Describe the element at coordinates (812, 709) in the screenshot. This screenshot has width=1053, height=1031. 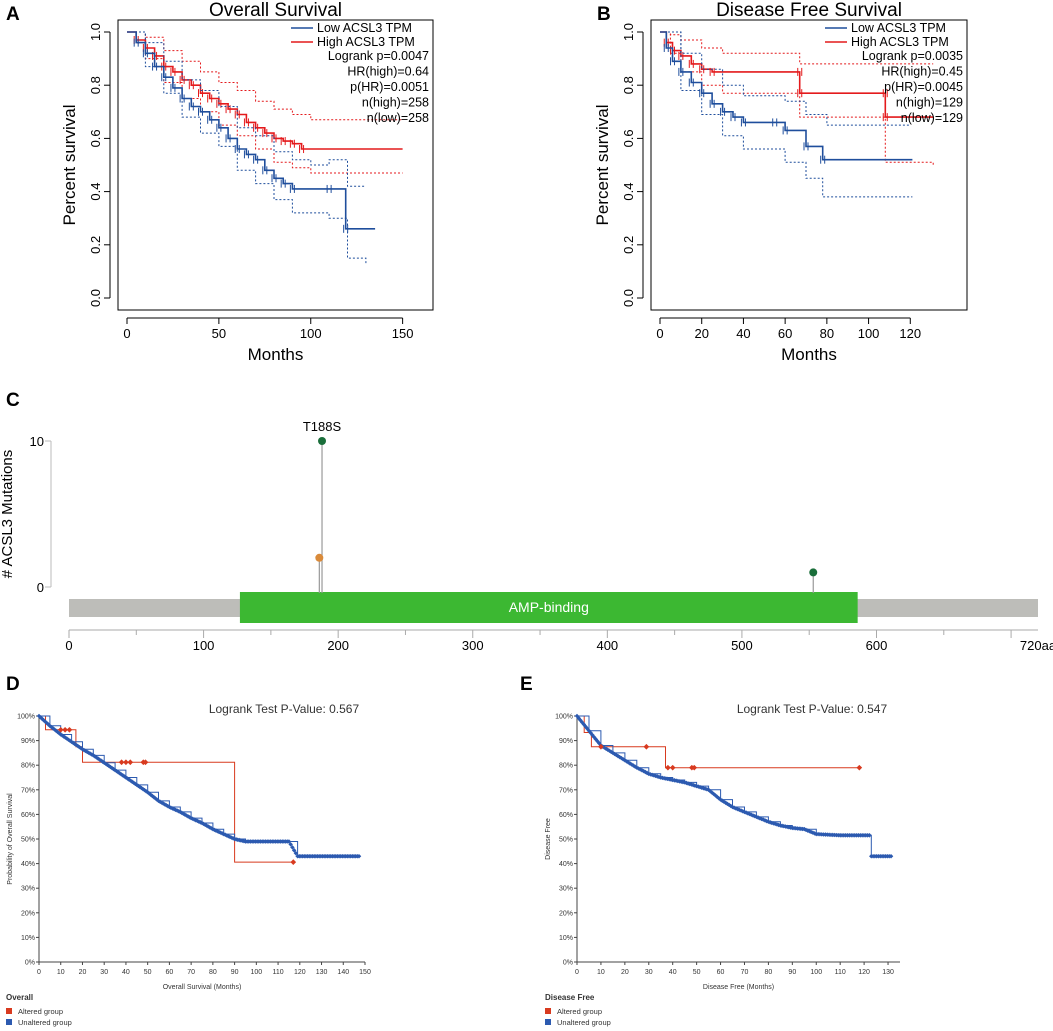
I see `logrank-annotation: Logrank Test P-Value: 0.547` at that location.